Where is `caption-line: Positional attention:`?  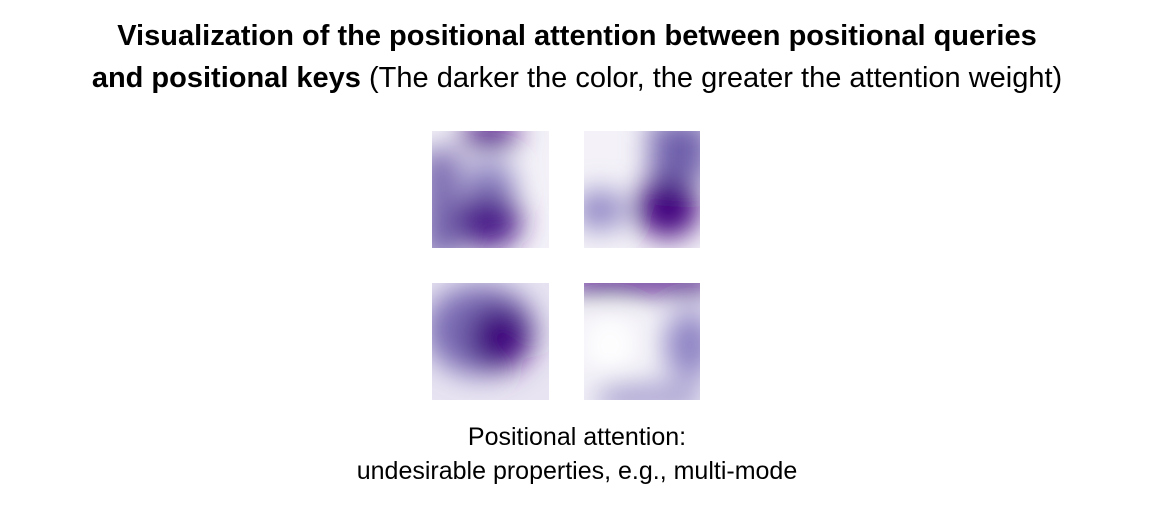 caption-line: Positional attention: is located at coordinates (577, 437).